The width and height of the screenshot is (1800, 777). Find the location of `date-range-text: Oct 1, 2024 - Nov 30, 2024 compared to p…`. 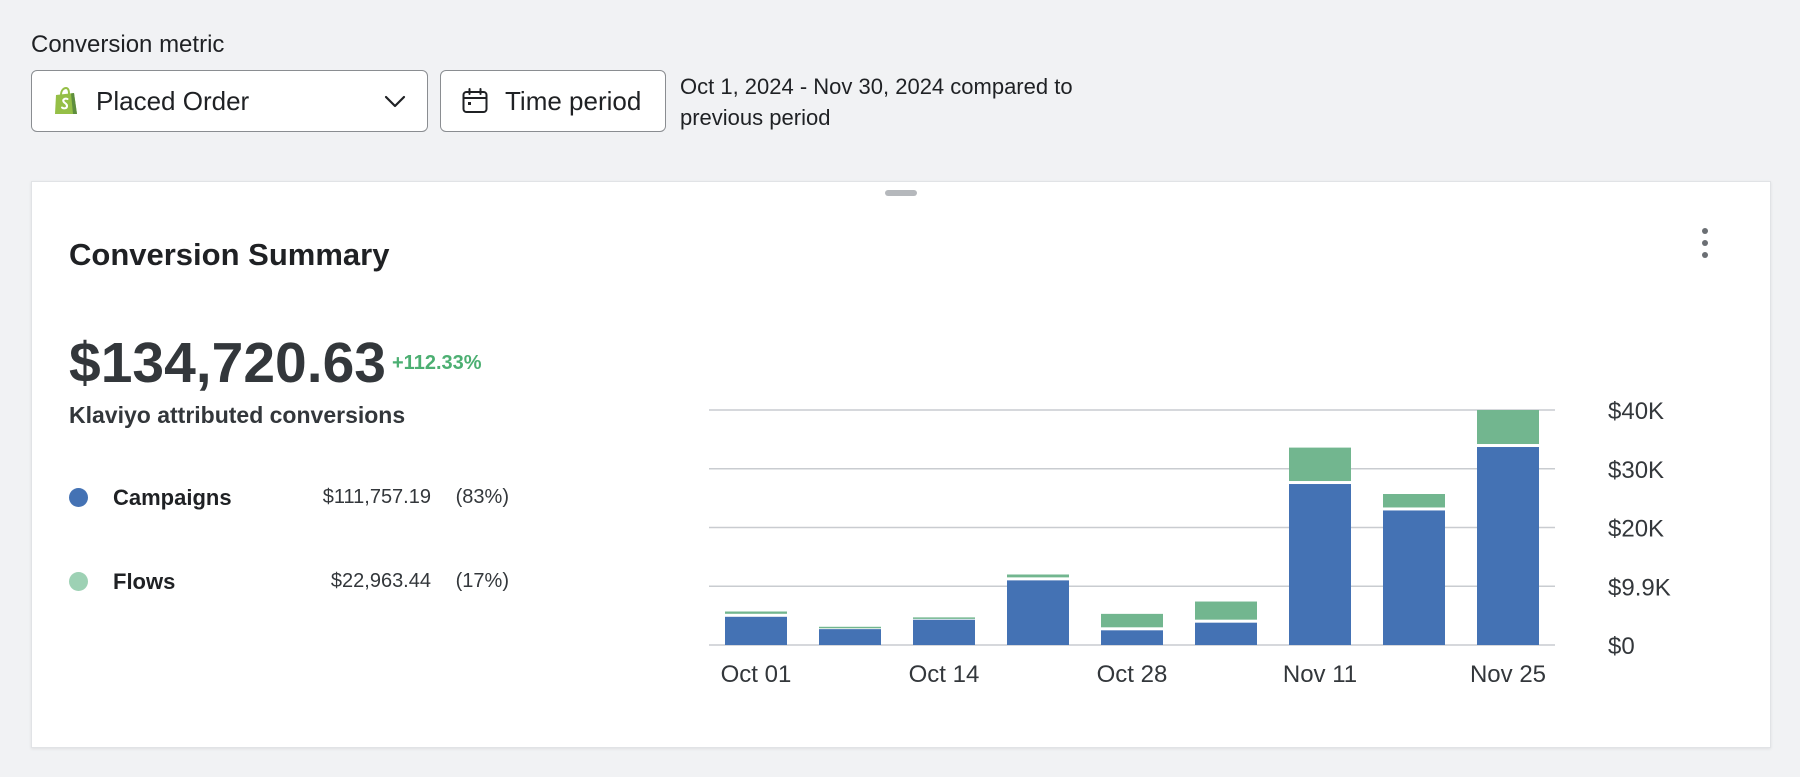

date-range-text: Oct 1, 2024 - Nov 30, 2024 compared to p… is located at coordinates (876, 102).